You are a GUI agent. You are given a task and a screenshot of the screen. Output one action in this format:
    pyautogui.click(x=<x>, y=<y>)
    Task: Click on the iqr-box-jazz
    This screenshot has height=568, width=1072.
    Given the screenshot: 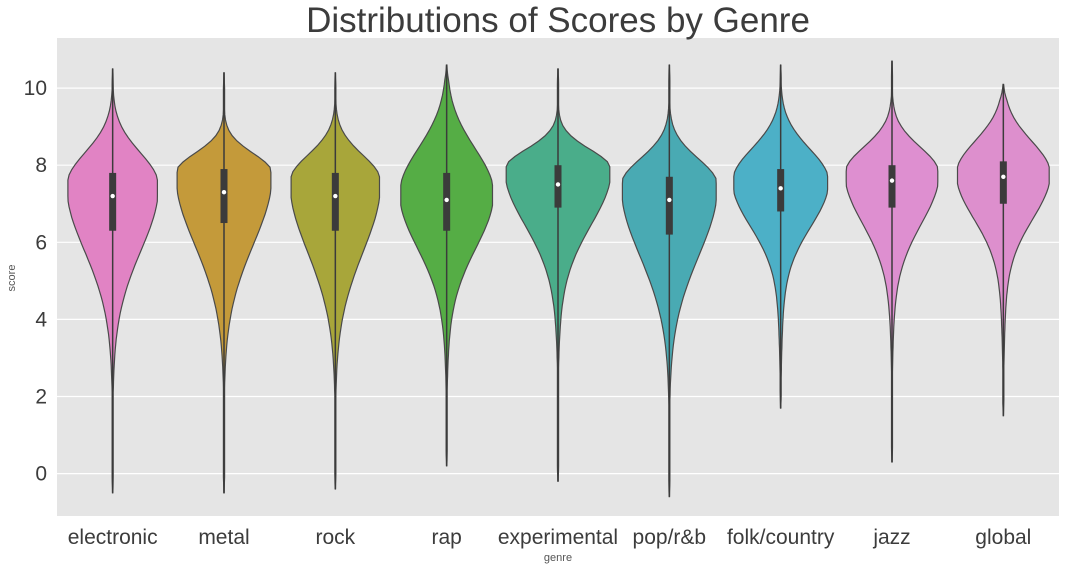 What is the action you would take?
    pyautogui.click(x=892, y=186)
    